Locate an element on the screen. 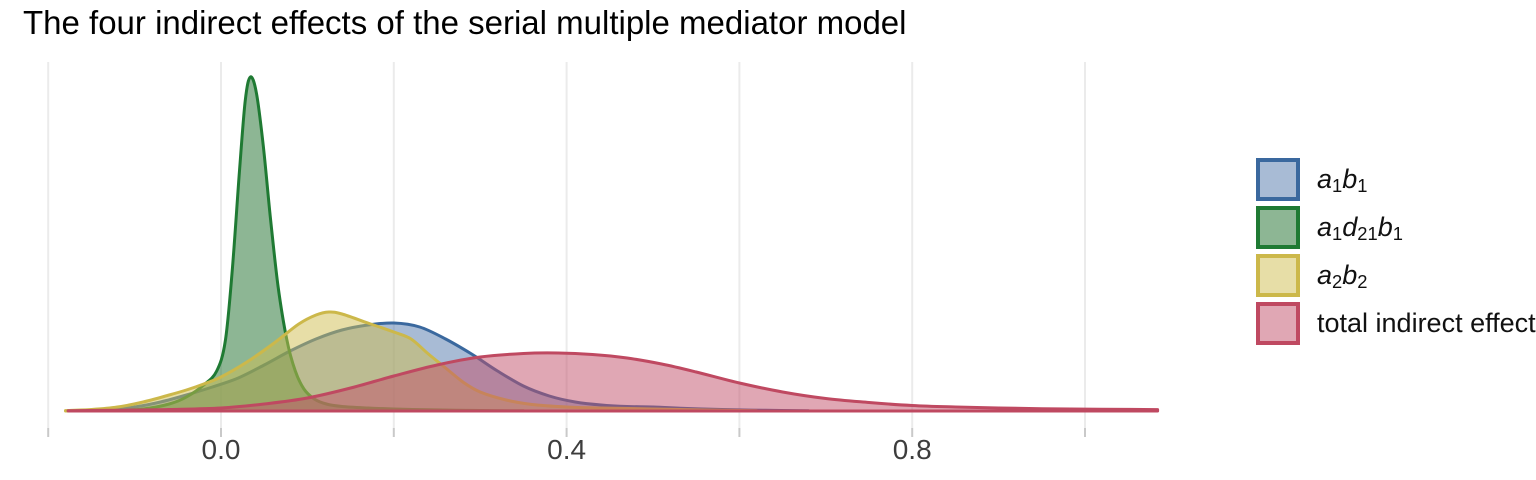 This screenshot has height=480, width=1536. legend-item-total: total indirect effect is located at coordinates (1396, 323).